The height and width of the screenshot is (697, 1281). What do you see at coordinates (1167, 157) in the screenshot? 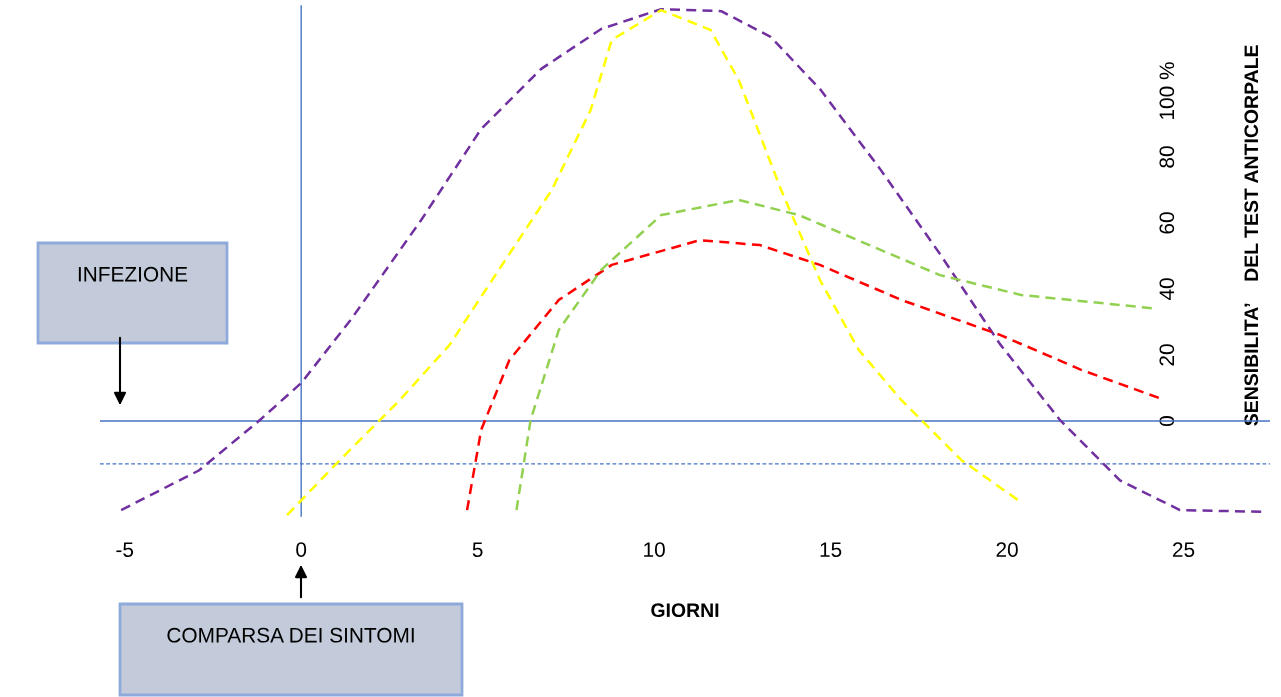
I see `y-tick-label: 80` at bounding box center [1167, 157].